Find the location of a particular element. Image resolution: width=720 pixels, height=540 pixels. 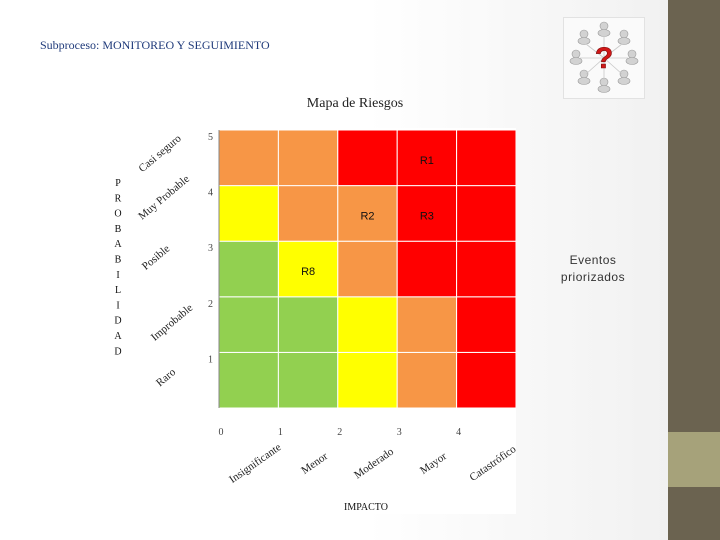

x-category-label: Moderado is located at coordinates (374, 463).